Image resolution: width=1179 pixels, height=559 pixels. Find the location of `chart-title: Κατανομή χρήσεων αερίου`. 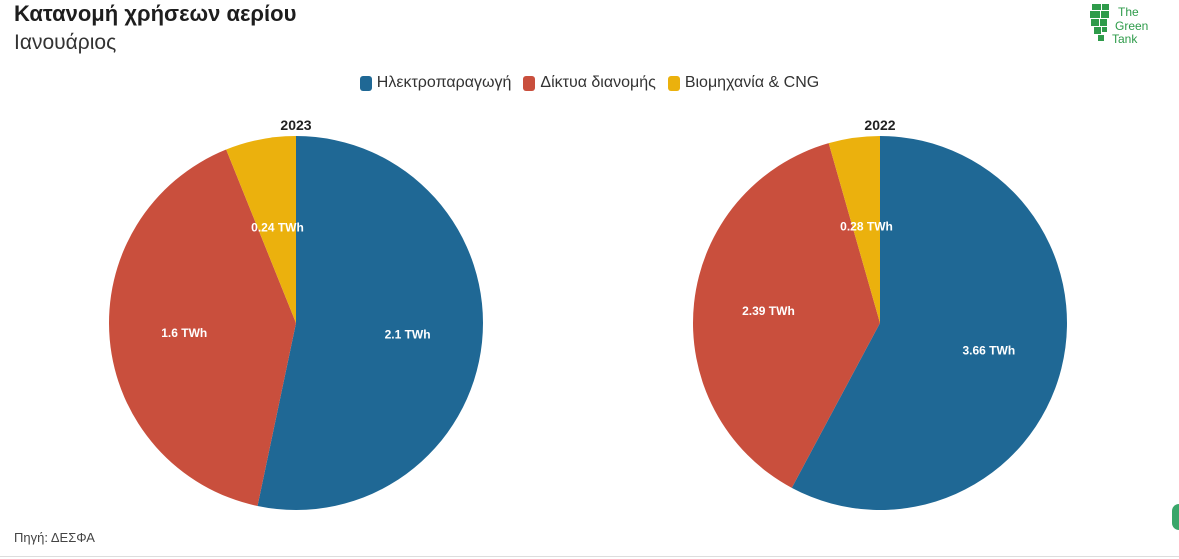

chart-title: Κατανομή χρήσεων αερίου is located at coordinates (155, 13).